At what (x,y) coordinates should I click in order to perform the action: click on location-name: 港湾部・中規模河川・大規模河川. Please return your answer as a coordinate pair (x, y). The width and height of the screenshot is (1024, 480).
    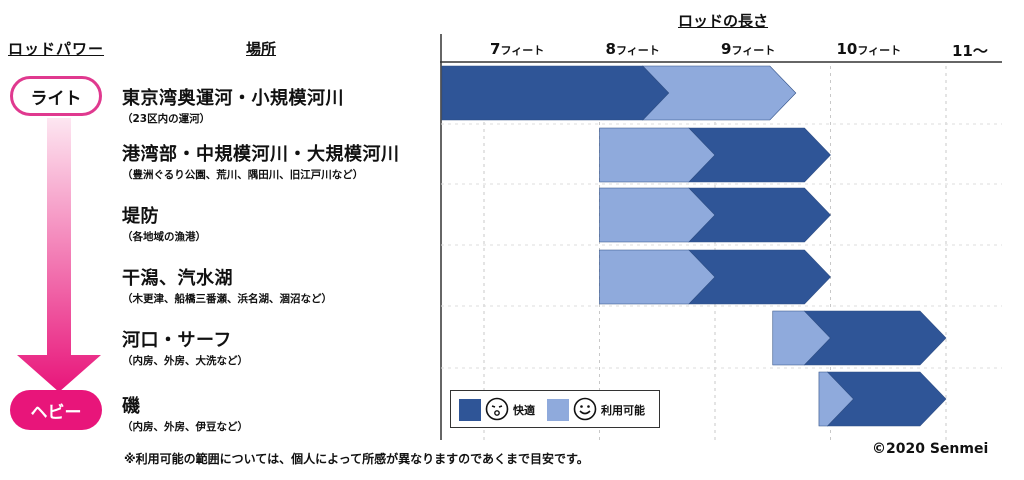
    Looking at the image, I should click on (261, 154).